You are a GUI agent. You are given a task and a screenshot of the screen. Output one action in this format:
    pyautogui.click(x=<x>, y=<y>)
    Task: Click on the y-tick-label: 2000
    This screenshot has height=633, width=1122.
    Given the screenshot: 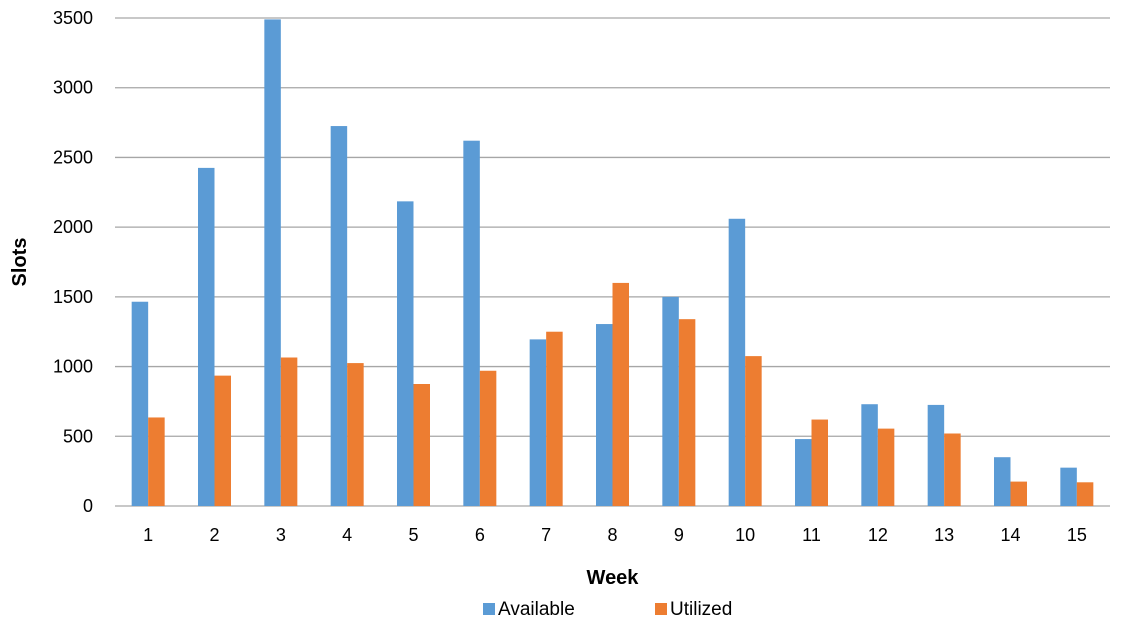 What is the action you would take?
    pyautogui.click(x=73, y=227)
    